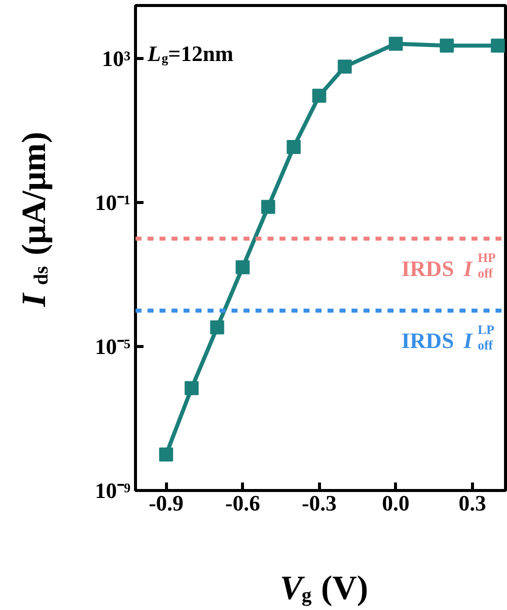 The image size is (507, 610). What do you see at coordinates (112, 347) in the screenshot?
I see `y-tick-label: 10⁻⁵` at bounding box center [112, 347].